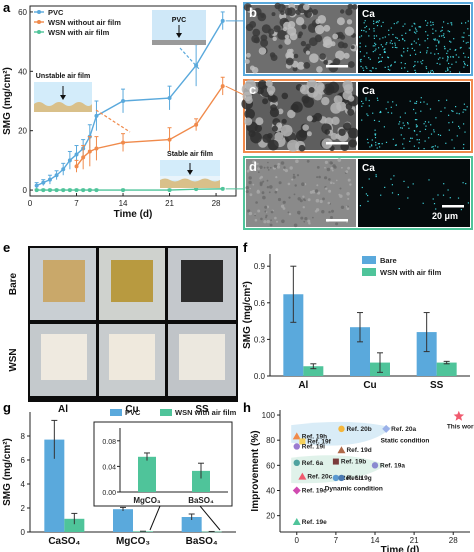 Image resolution: width=474 pixels, height=552 pixels. What do you see at coordinates (319, 441) in the screenshot?
I see `point-label-ref-19f: Ref. 19f` at bounding box center [319, 441].